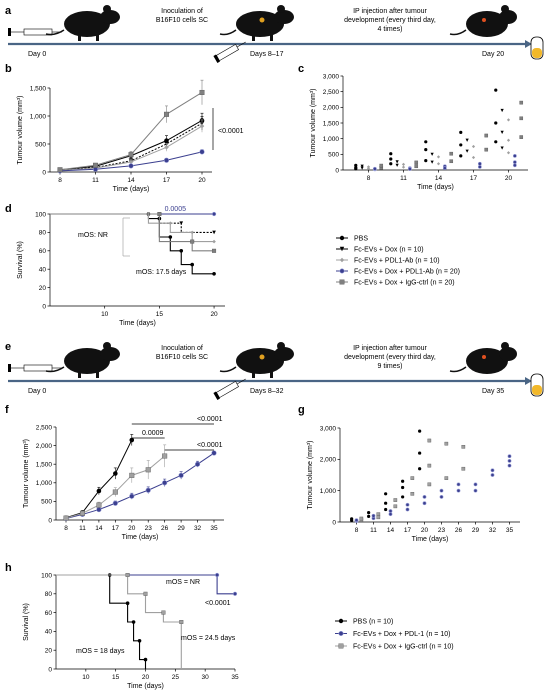  What do you see at coordinates (476, 530) in the screenshot?
I see `x-tick-label: 29` at bounding box center [476, 530].